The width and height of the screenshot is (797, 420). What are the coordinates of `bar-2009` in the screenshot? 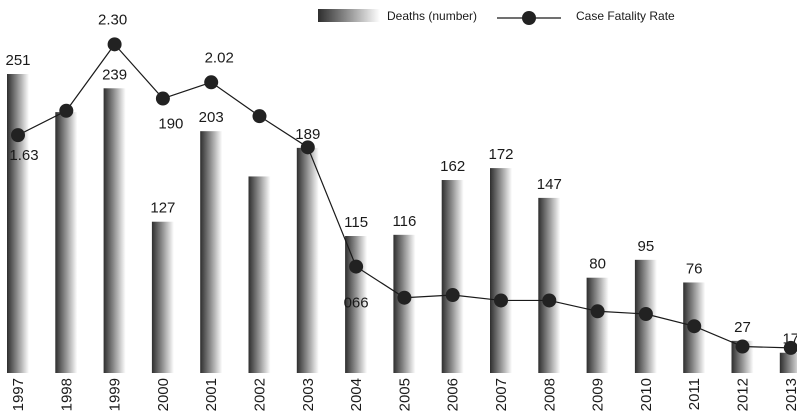 It's located at (597, 325).